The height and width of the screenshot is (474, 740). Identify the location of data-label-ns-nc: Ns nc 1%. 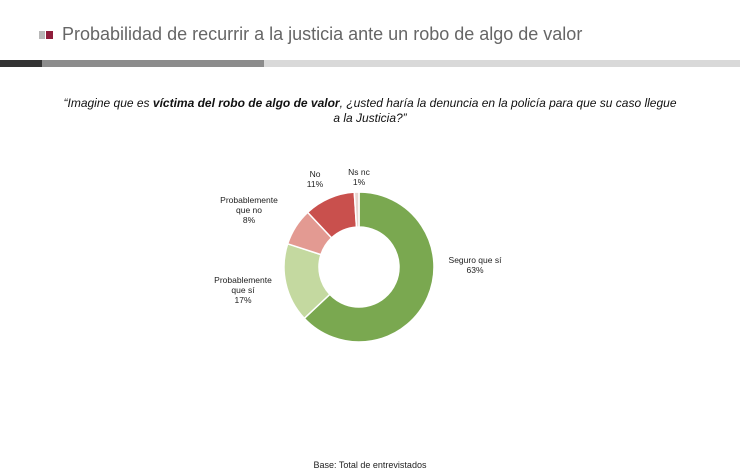
(359, 177).